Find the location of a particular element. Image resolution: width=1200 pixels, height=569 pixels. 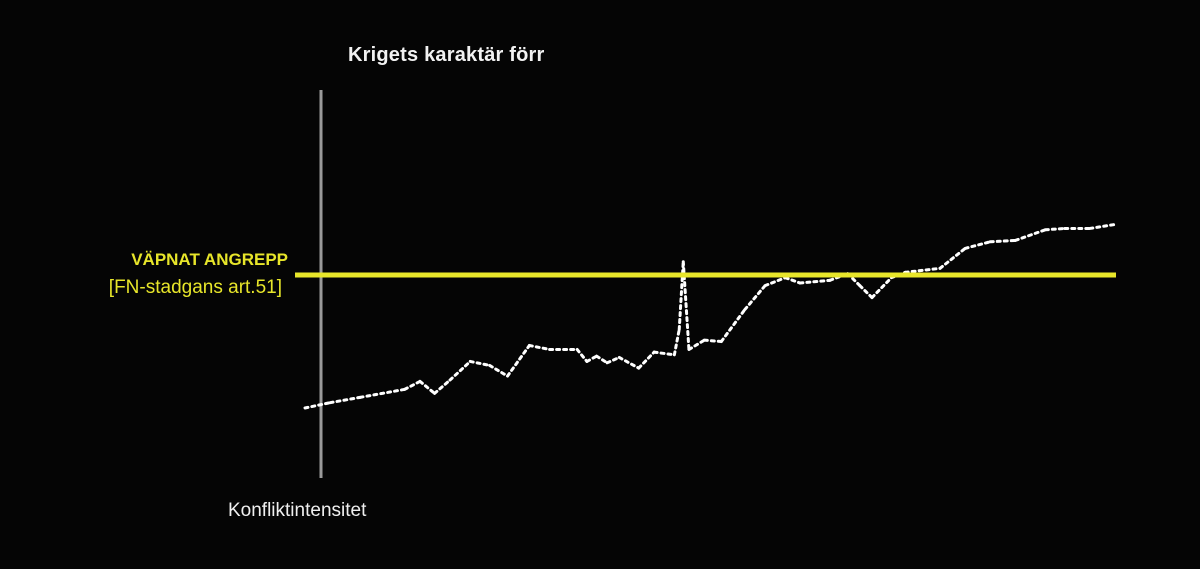

y-axis-label: Konfliktintensitet is located at coordinates (297, 510).